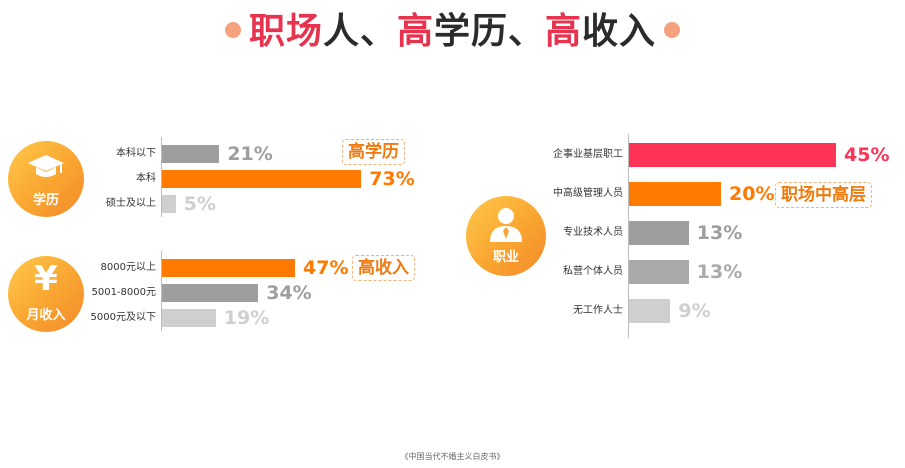  What do you see at coordinates (45, 200) in the screenshot?
I see `education-badge-label: 学历` at bounding box center [45, 200].